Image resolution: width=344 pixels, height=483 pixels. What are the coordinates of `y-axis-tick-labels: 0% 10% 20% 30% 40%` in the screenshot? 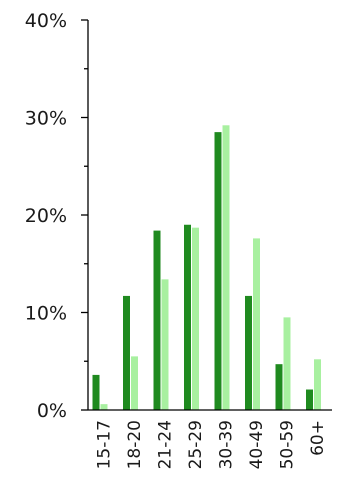 It's located at (46, 216).